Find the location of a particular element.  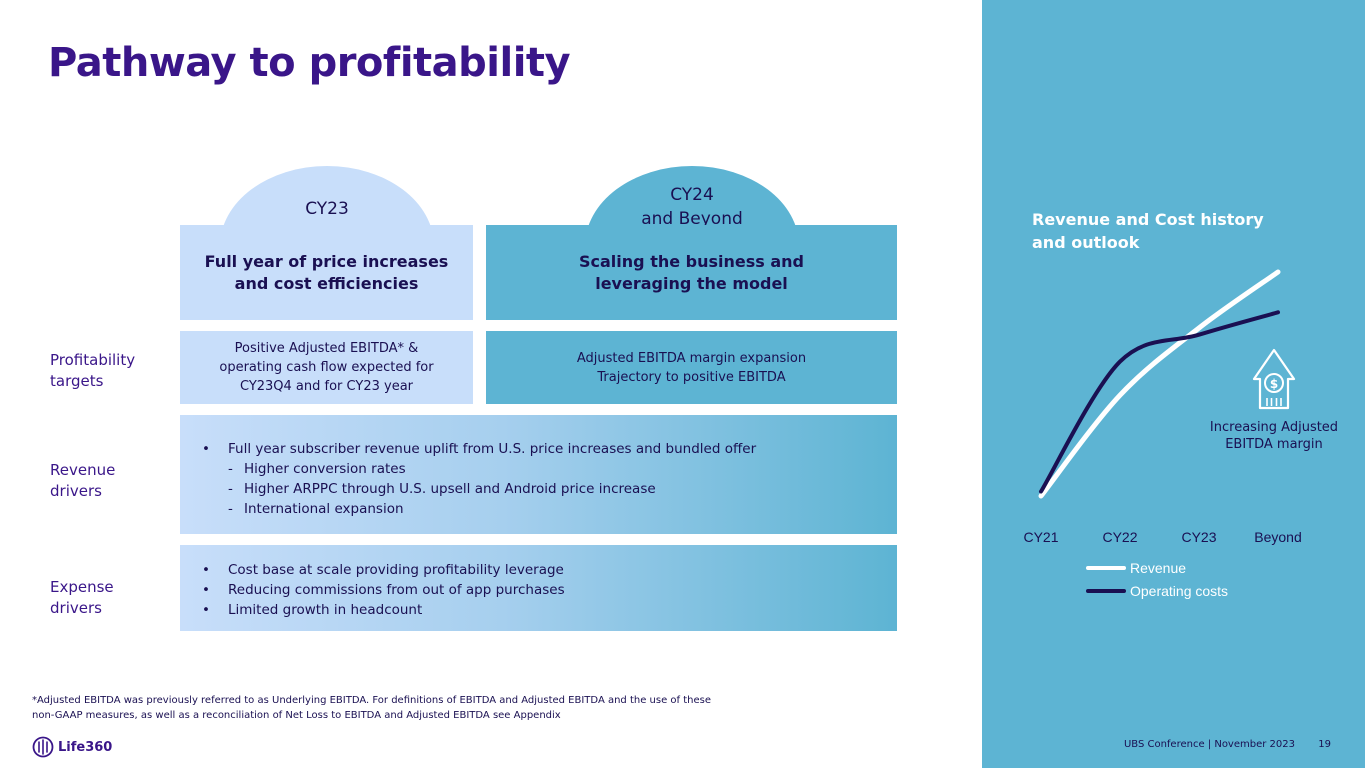

row-label-profitability: Profitability targets is located at coordinates (93, 370).